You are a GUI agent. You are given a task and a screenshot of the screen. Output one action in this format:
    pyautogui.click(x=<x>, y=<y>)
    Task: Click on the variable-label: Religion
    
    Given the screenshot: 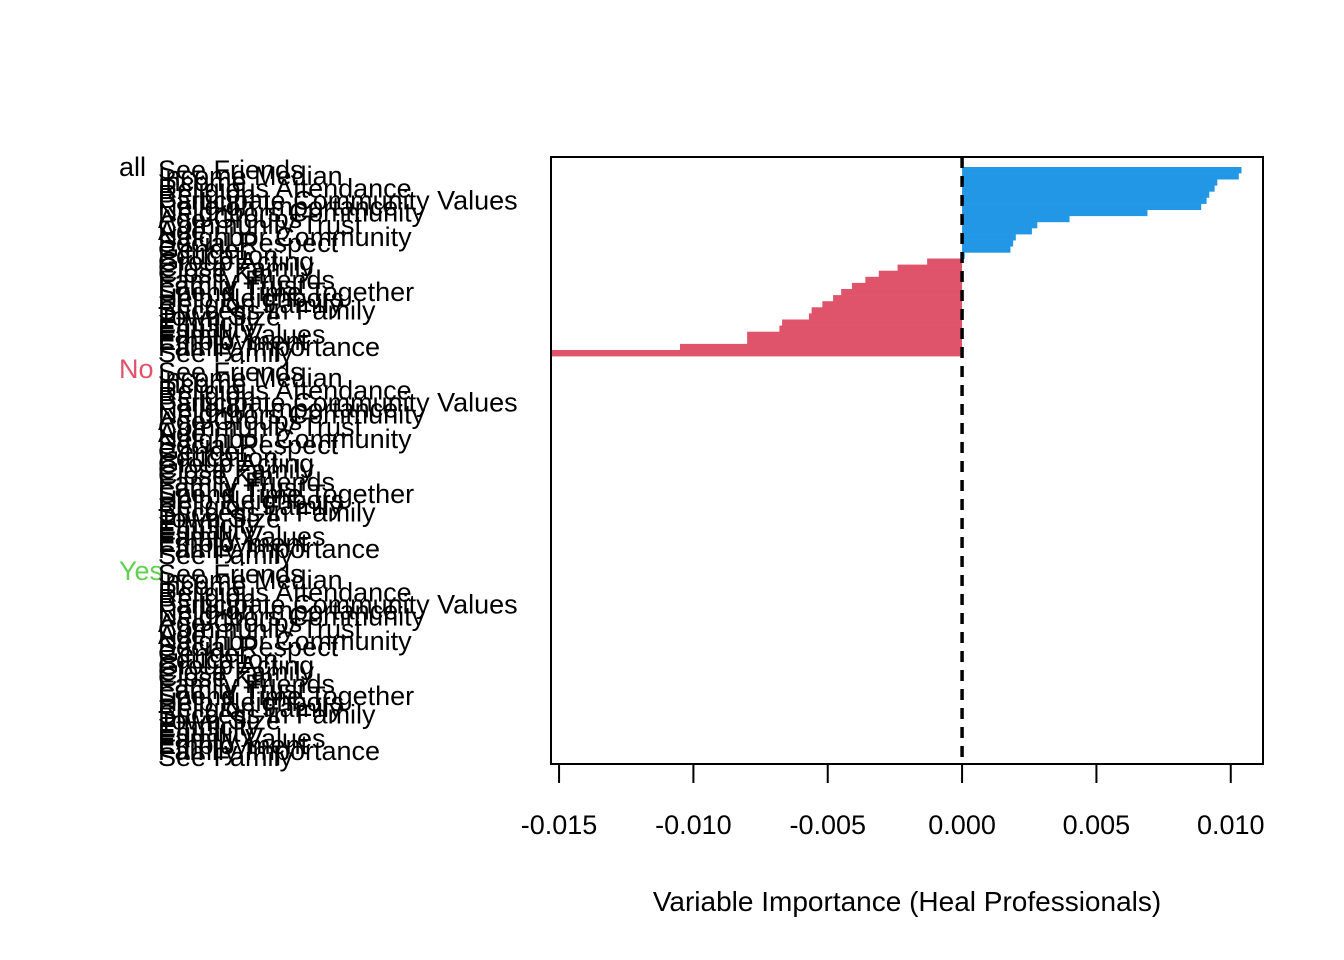 What is the action you would take?
    pyautogui.click(x=207, y=598)
    